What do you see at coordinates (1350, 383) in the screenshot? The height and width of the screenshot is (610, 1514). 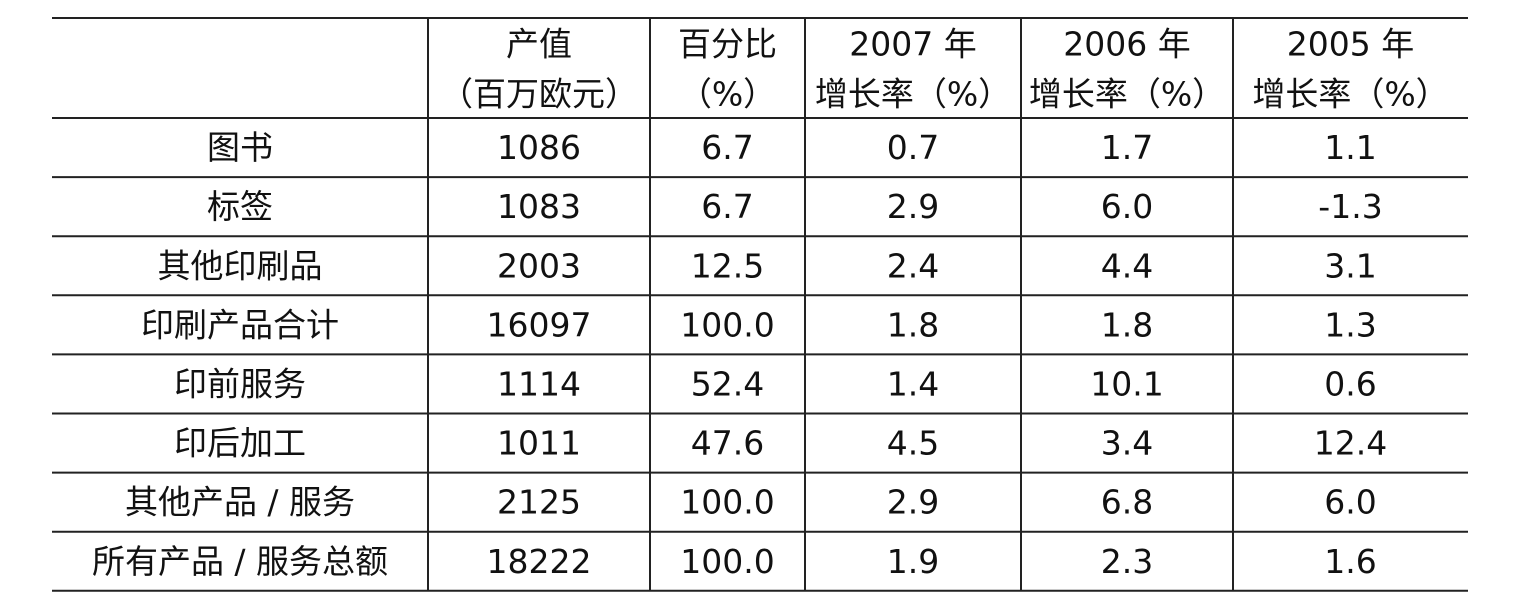 I see `cell: 0.6` at bounding box center [1350, 383].